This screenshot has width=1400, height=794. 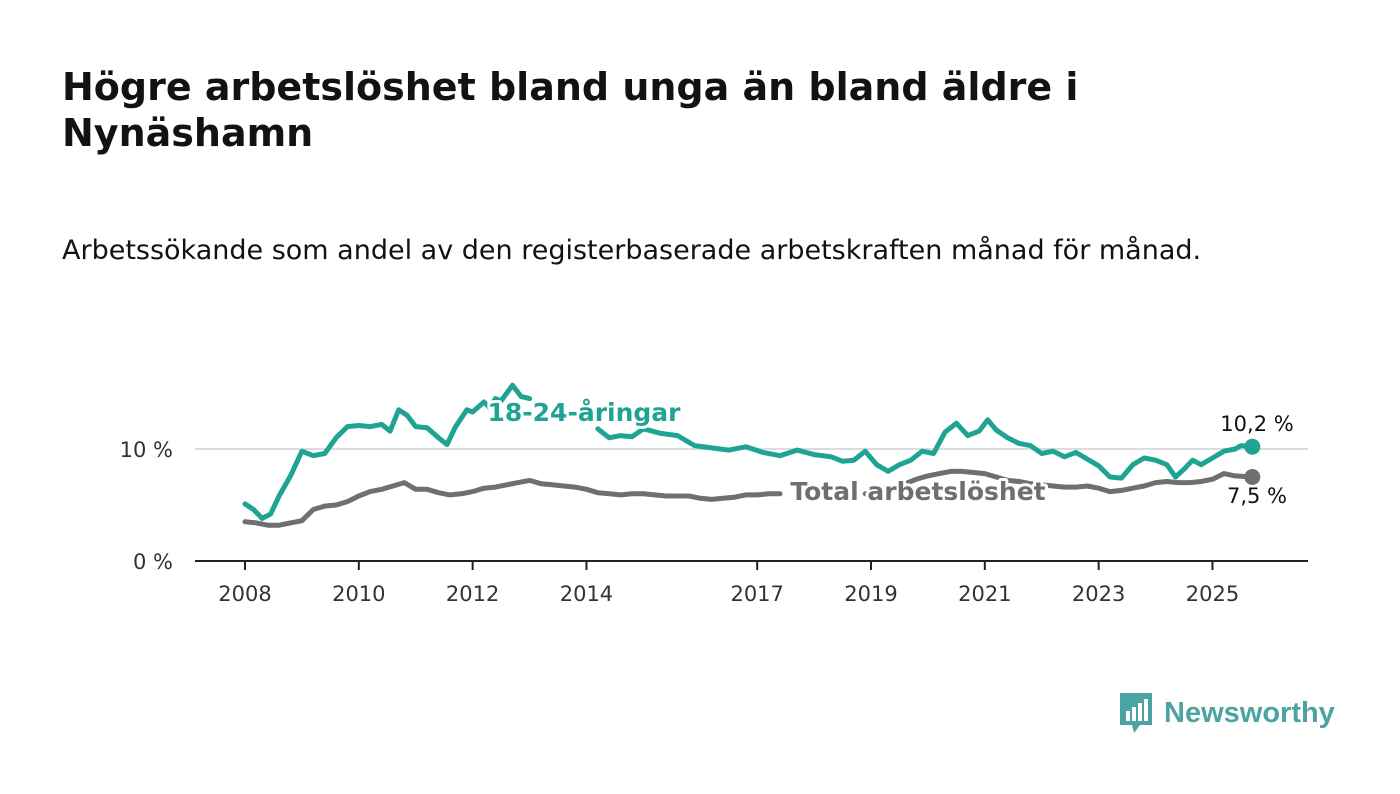 I want to click on x-tick-label: 2010, so click(x=358, y=594).